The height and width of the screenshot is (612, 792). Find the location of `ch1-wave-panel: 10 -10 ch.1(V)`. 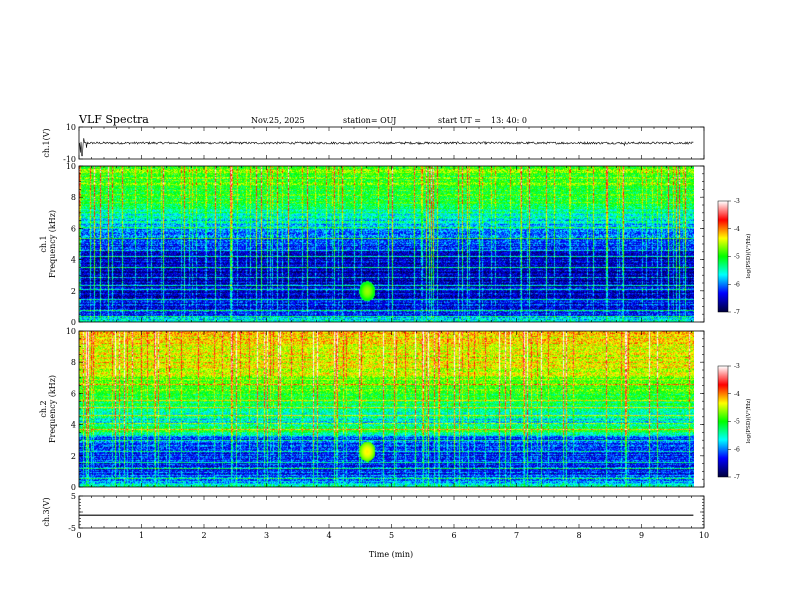

ch1-wave-panel: 10 -10 ch.1(V) is located at coordinates (373, 143).